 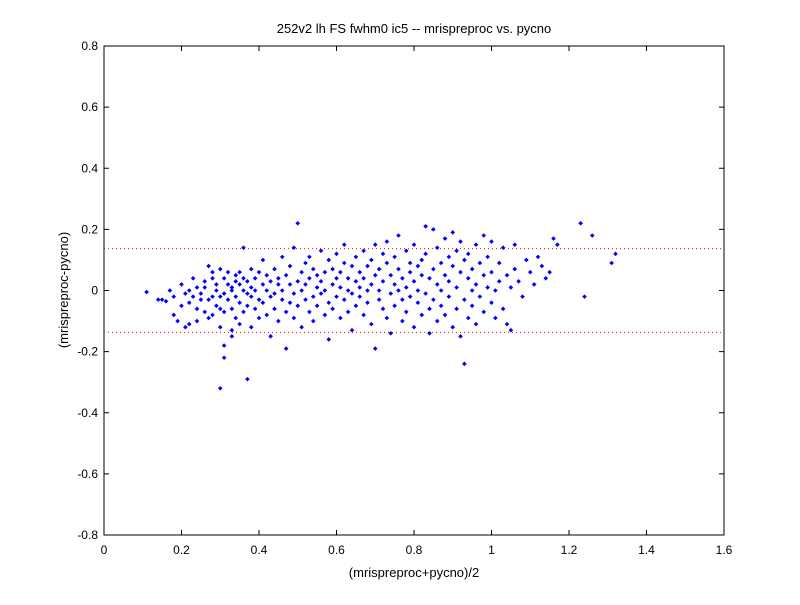 I want to click on x-tick-label: 1, so click(x=491, y=550).